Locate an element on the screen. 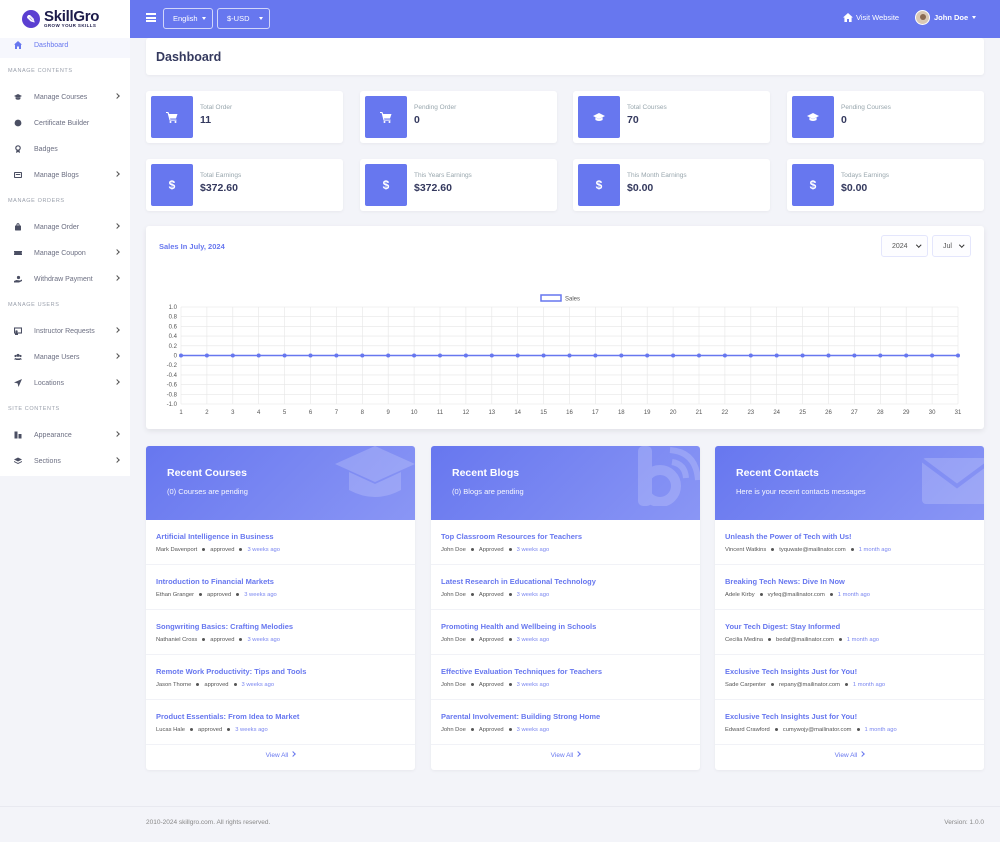 This screenshot has height=842, width=1000. list-item-title: Artificial Intelligence in Business is located at coordinates (215, 536).